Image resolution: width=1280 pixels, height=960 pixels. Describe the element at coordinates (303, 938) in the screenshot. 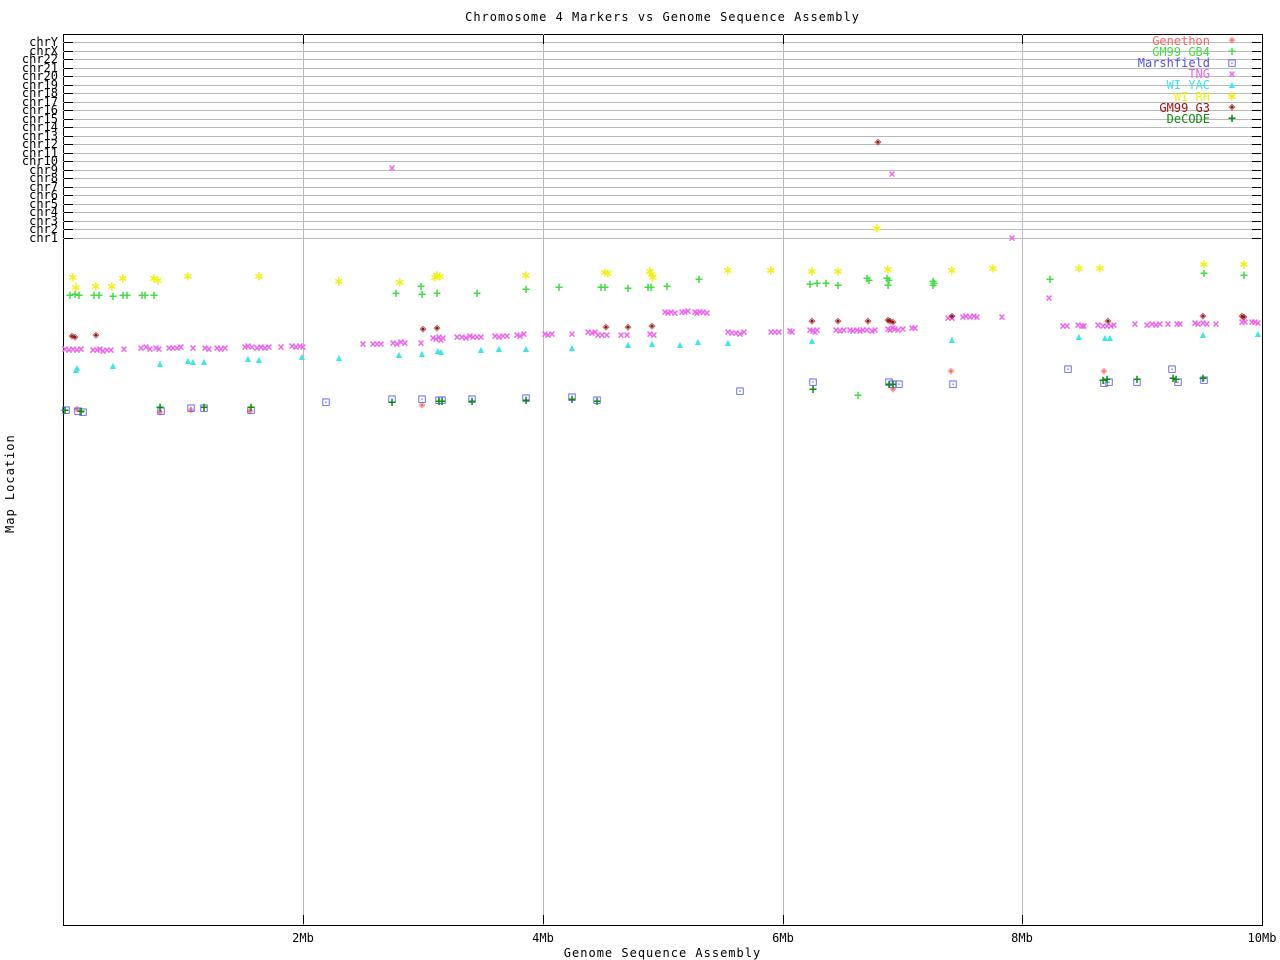

I see `x-tick-label: 2Mb` at that location.